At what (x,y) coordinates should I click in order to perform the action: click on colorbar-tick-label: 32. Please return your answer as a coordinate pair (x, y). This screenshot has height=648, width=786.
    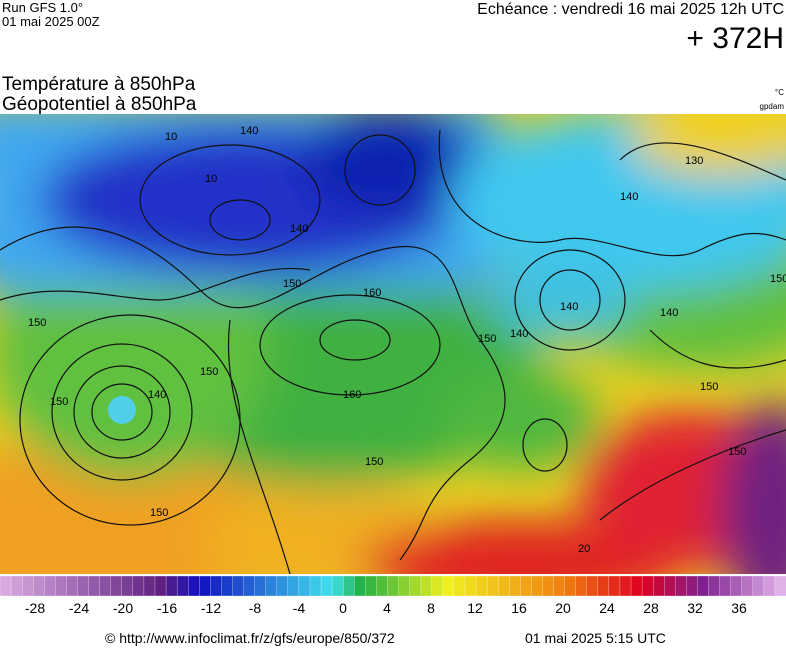
    Looking at the image, I should click on (695, 608).